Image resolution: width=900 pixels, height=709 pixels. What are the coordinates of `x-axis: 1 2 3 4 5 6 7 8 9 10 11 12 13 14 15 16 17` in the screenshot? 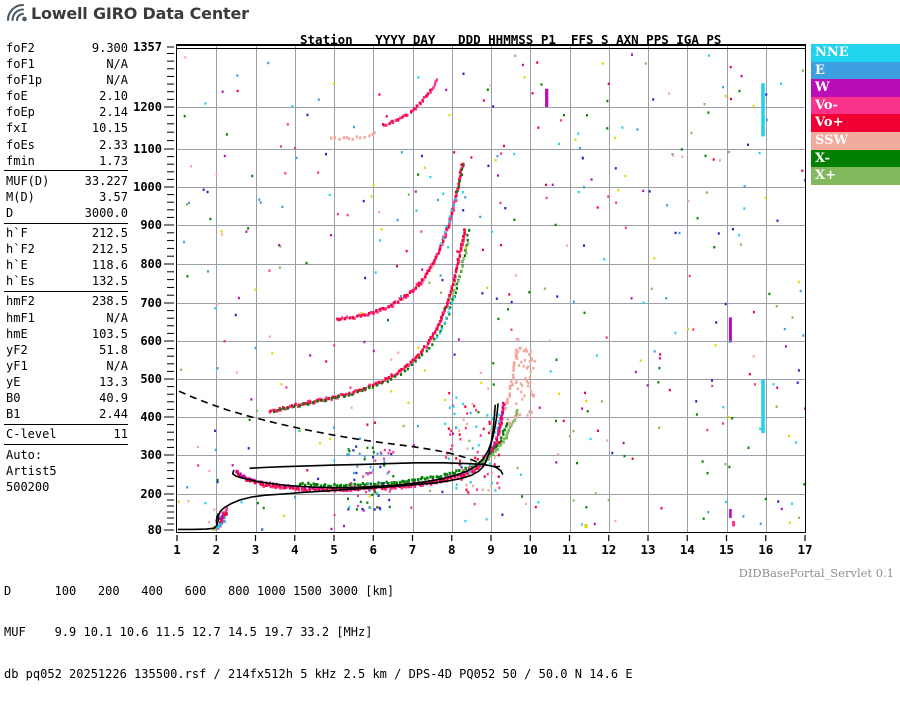 It's located at (493, 546).